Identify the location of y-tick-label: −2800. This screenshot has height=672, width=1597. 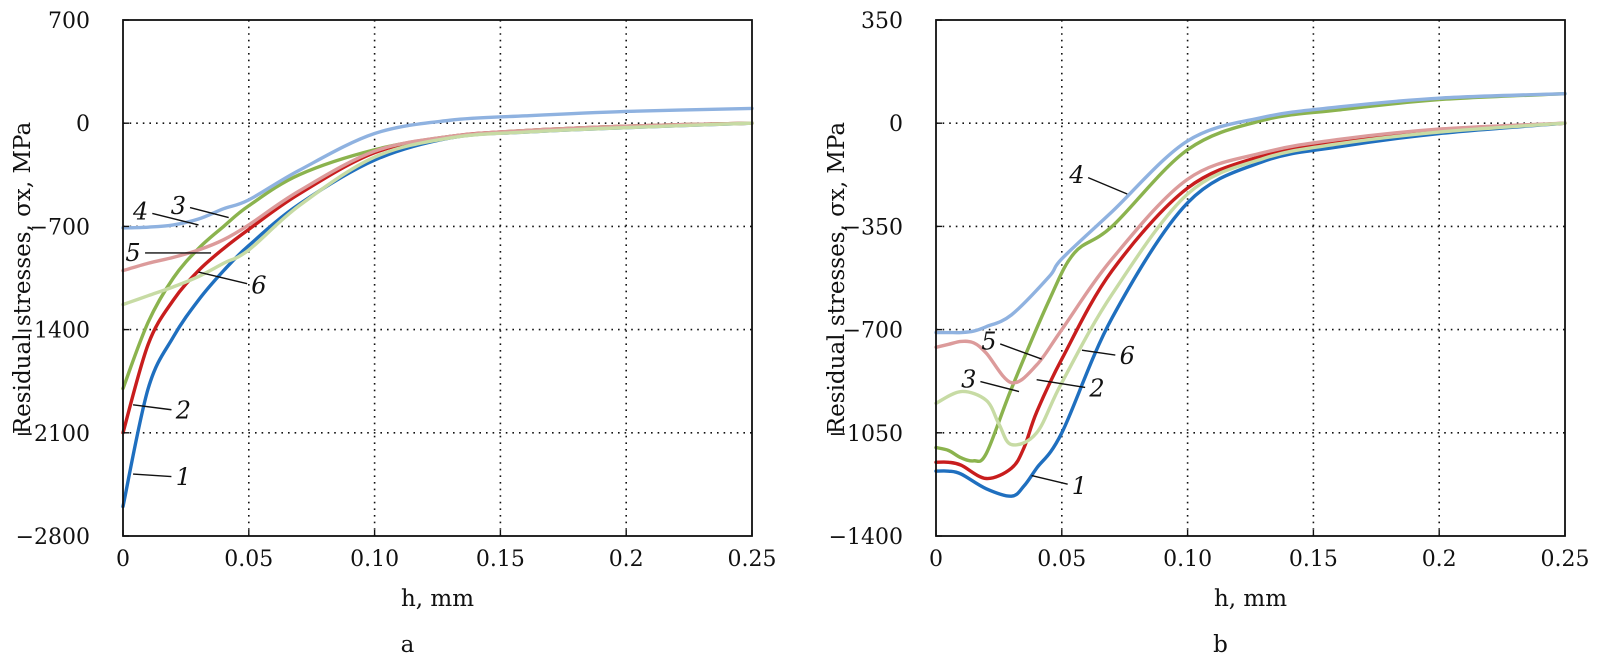
(53, 537).